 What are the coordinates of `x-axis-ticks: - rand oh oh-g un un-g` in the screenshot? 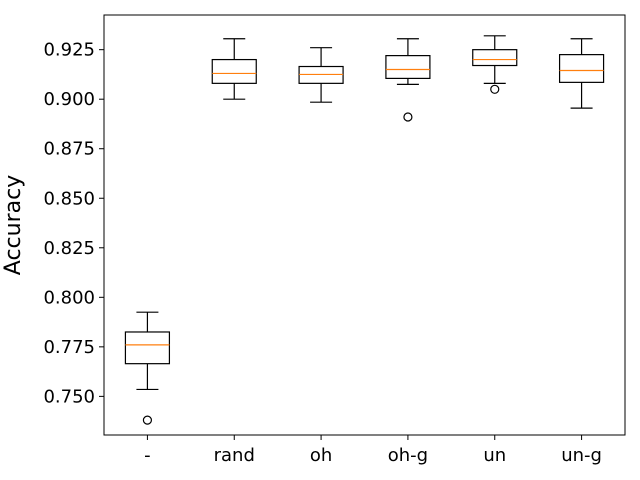 It's located at (373, 450).